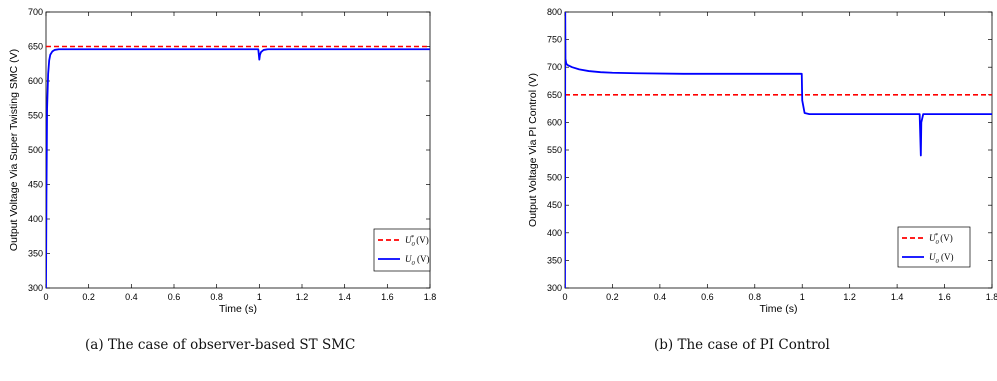 This screenshot has width=997, height=381. I want to click on caption-b: (b) The case of PI Control, so click(742, 345).